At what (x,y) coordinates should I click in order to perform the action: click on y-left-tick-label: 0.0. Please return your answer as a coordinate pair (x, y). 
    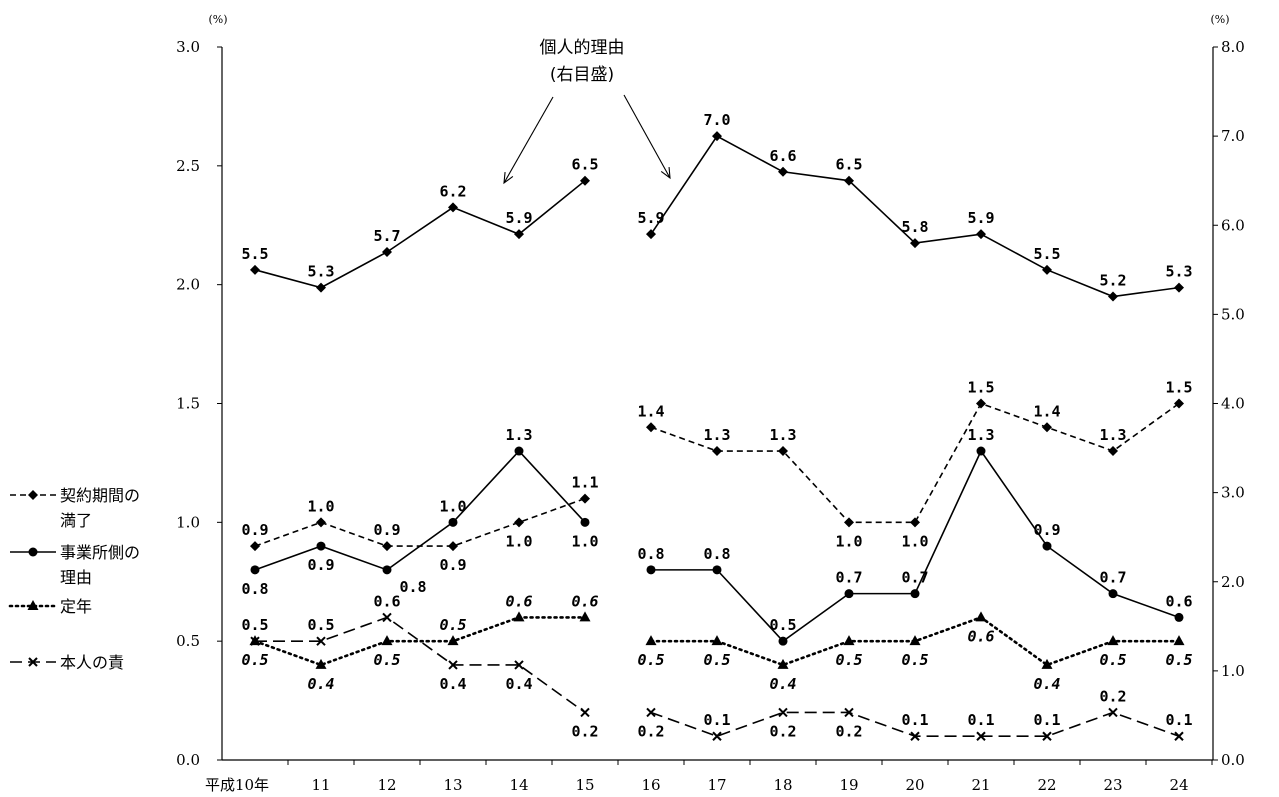
    Looking at the image, I should click on (188, 760).